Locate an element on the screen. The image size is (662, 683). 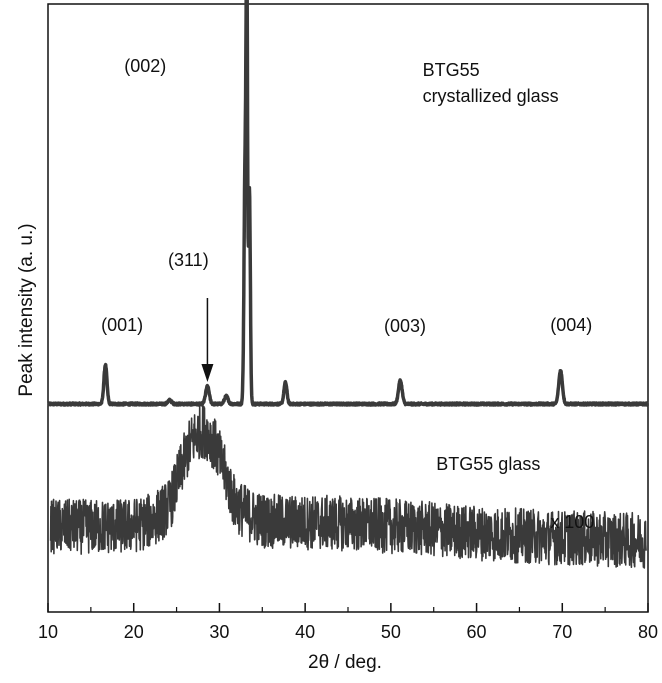
annotation-label: (004) is located at coordinates (571, 325).